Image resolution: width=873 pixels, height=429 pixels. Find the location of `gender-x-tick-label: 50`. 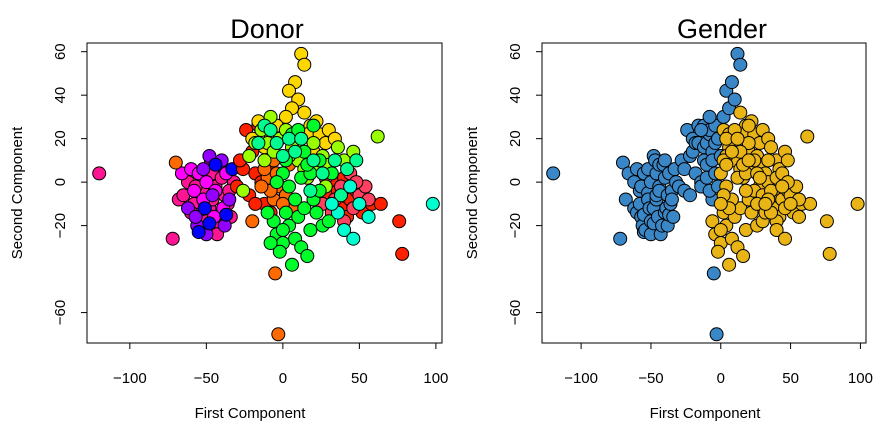

gender-x-tick-label: 50 is located at coordinates (790, 378).